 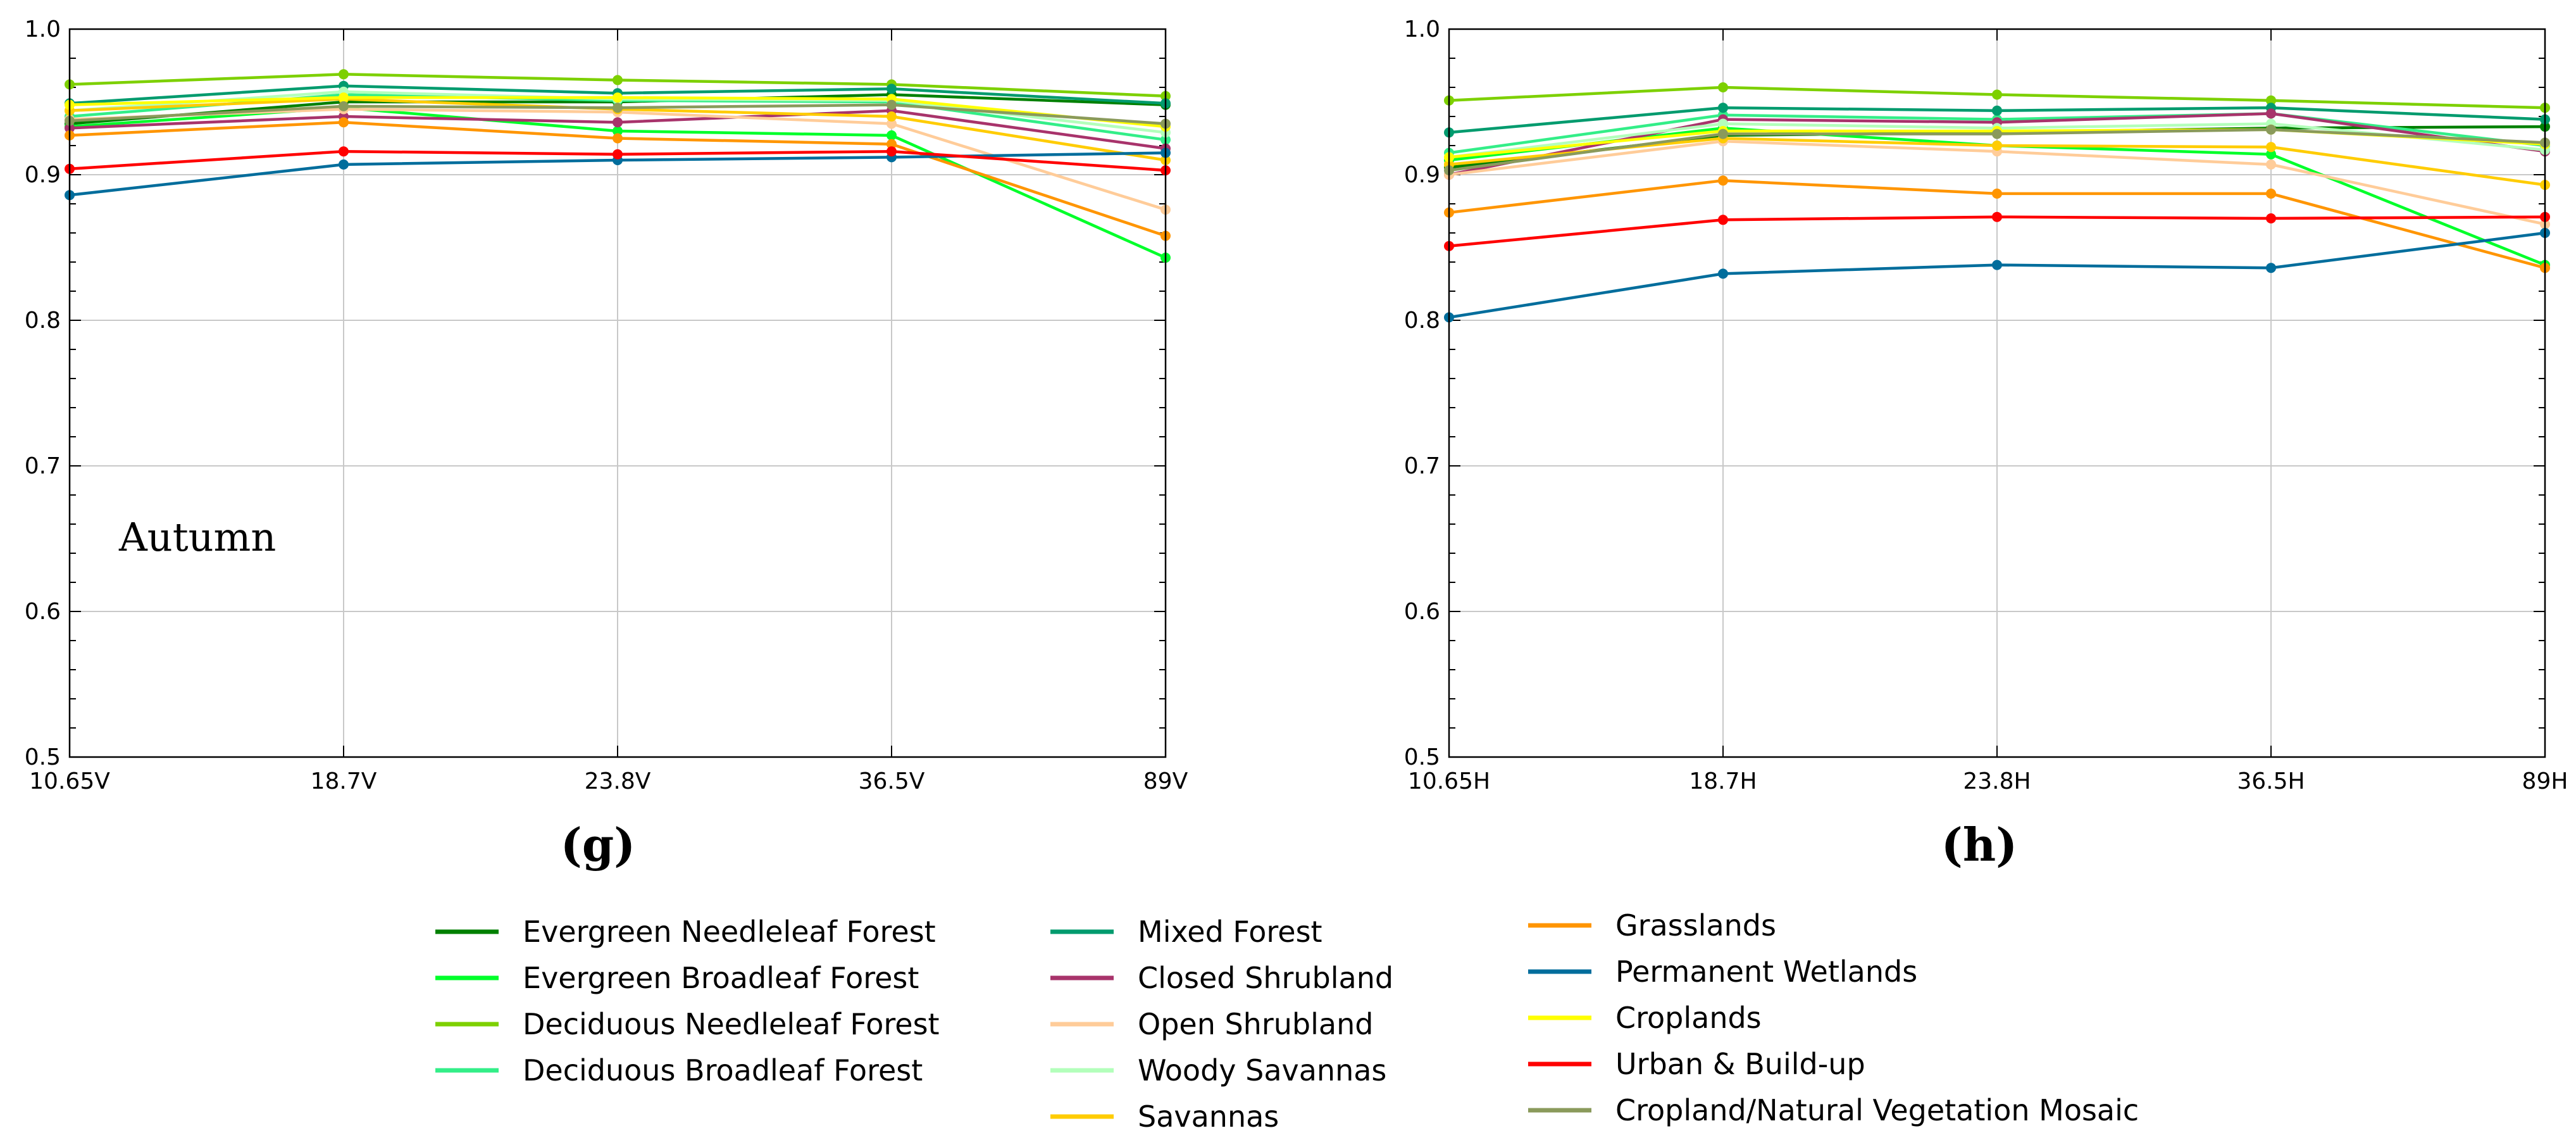 I want to click on legend-item: Woody Savannas, so click(x=1218, y=1070).